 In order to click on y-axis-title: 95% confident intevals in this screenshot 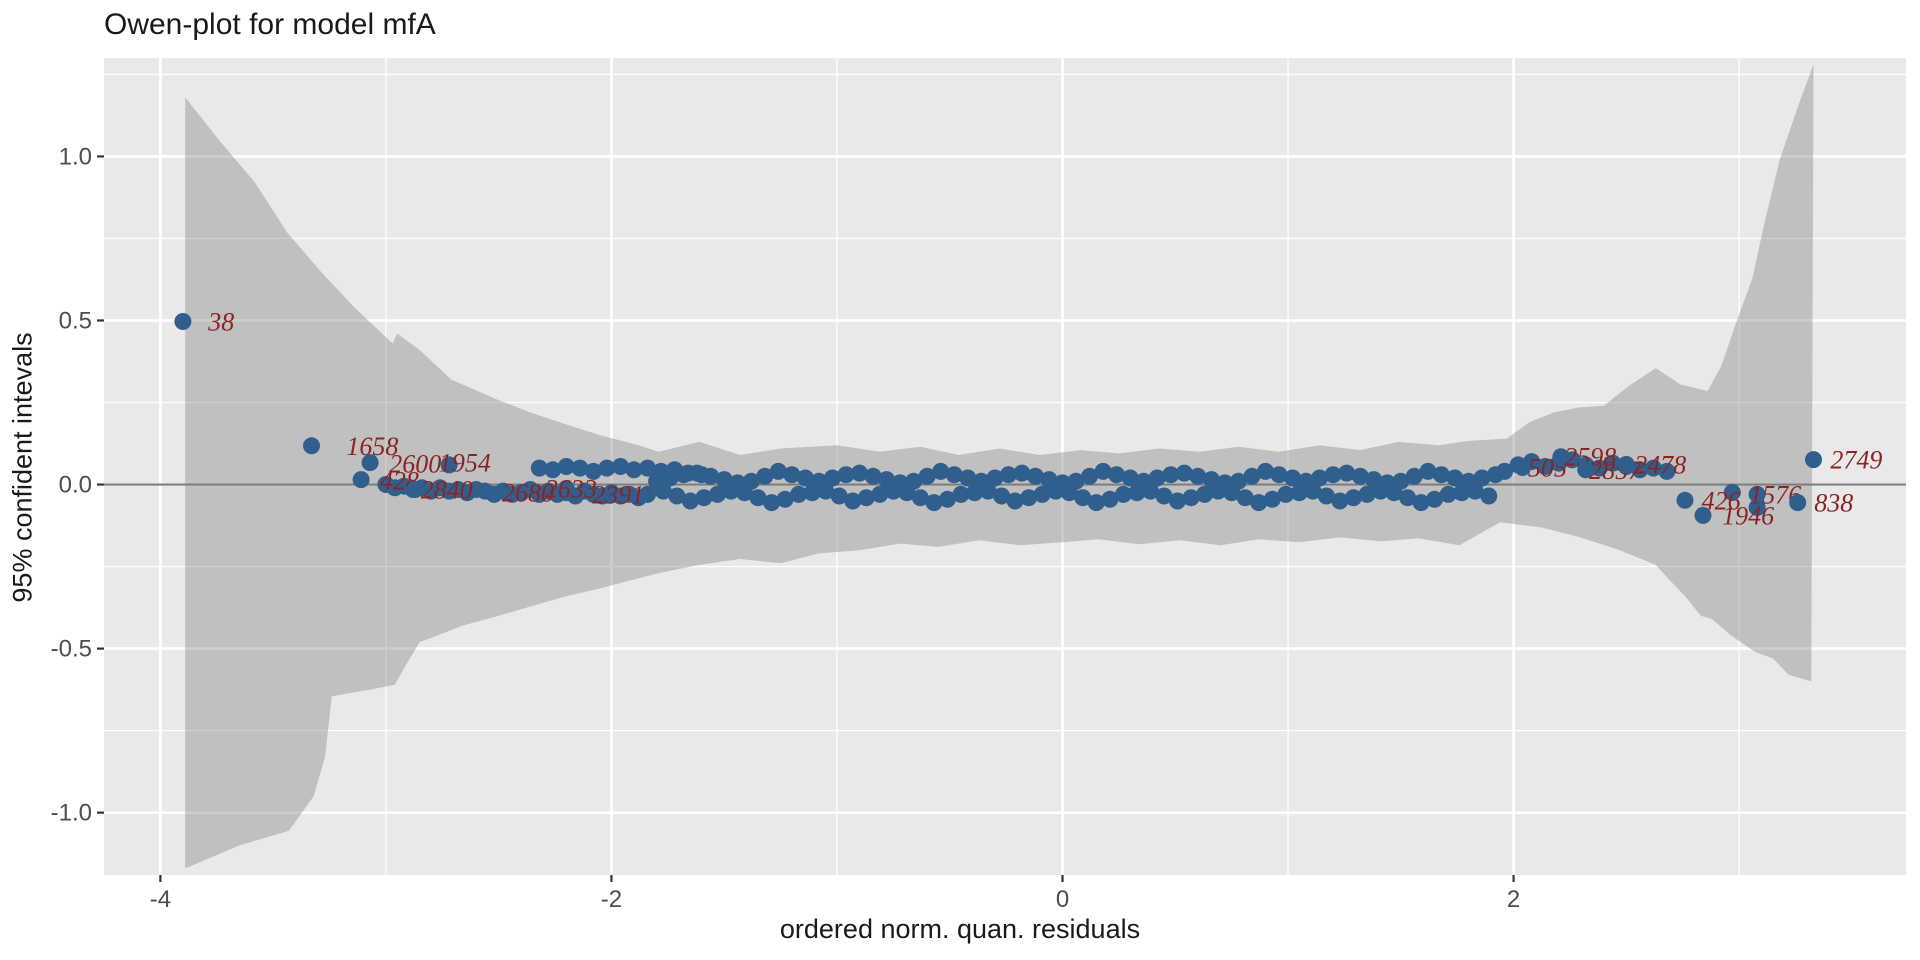, I will do `click(22, 467)`.